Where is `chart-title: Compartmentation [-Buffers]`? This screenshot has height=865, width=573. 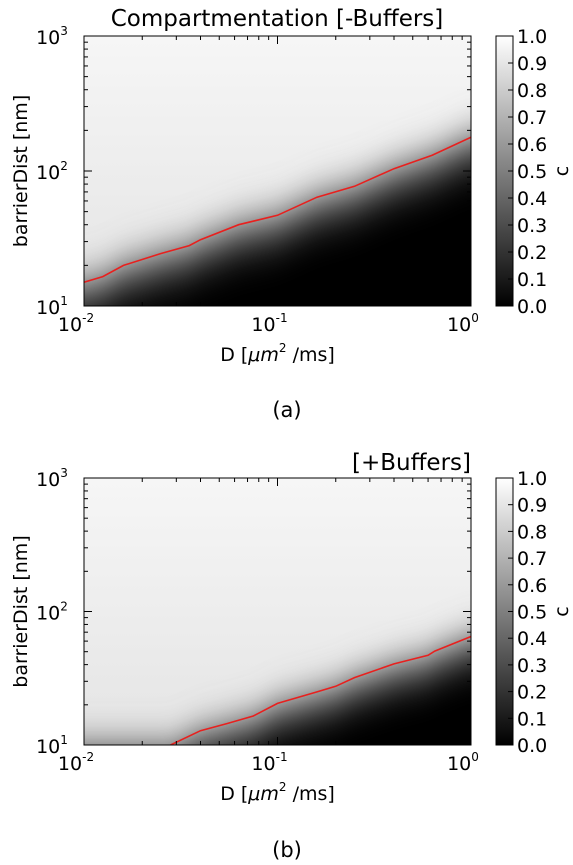
chart-title: Compartmentation [-Buffers] is located at coordinates (277, 19).